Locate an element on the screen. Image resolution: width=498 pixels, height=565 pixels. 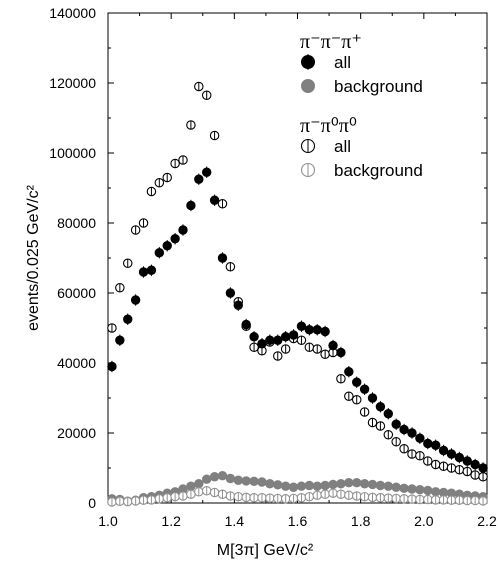
y-tick-label: 40000 is located at coordinates (76, 363).